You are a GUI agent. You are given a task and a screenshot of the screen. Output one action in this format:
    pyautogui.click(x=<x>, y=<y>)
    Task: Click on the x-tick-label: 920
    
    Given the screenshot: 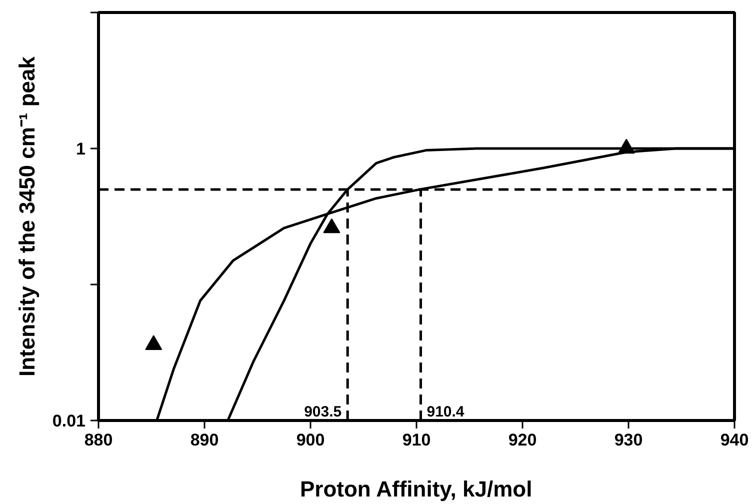 What is the action you would take?
    pyautogui.click(x=522, y=440)
    